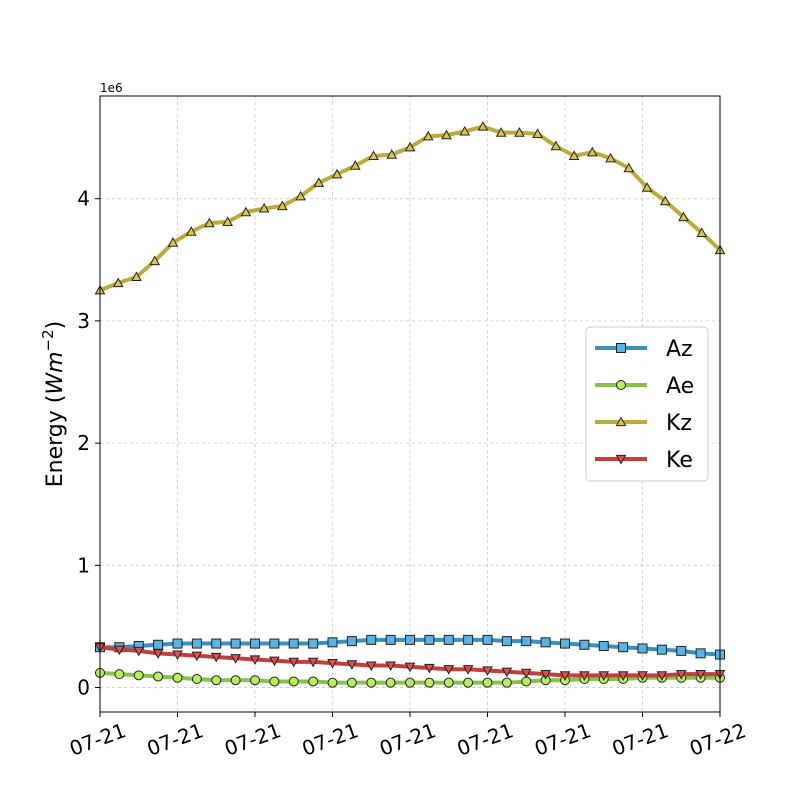 This screenshot has height=800, width=800. What do you see at coordinates (679, 349) in the screenshot?
I see `legend-label: Az` at bounding box center [679, 349].